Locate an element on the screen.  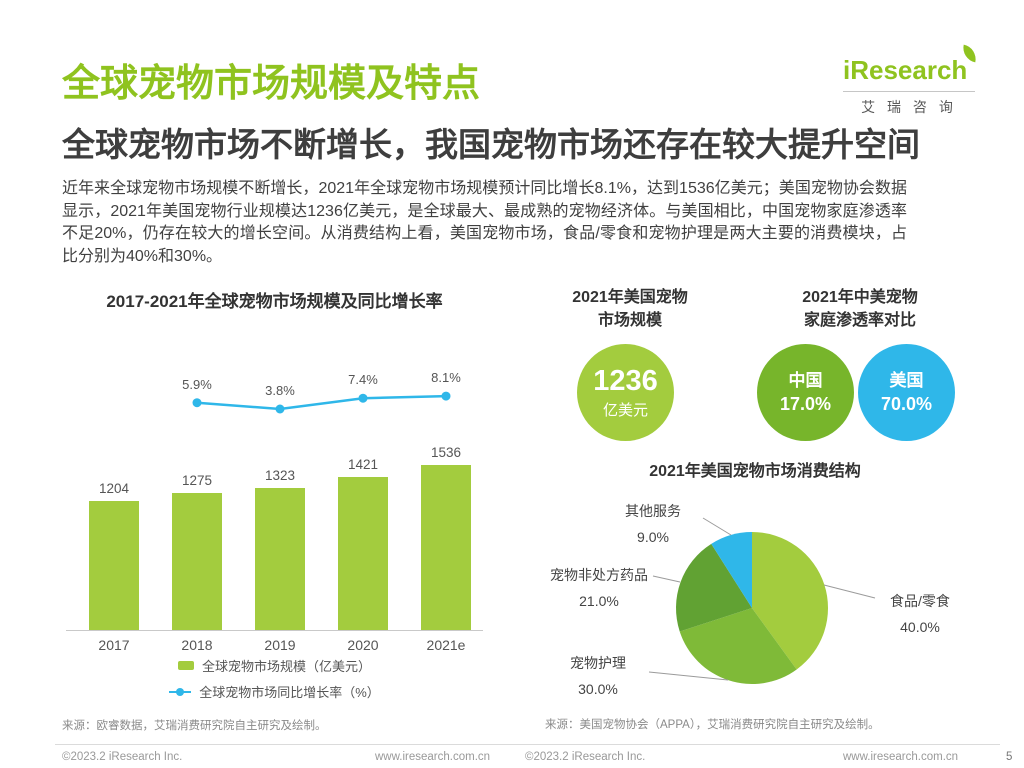
bar-2019 is located at coordinates (280, 559).